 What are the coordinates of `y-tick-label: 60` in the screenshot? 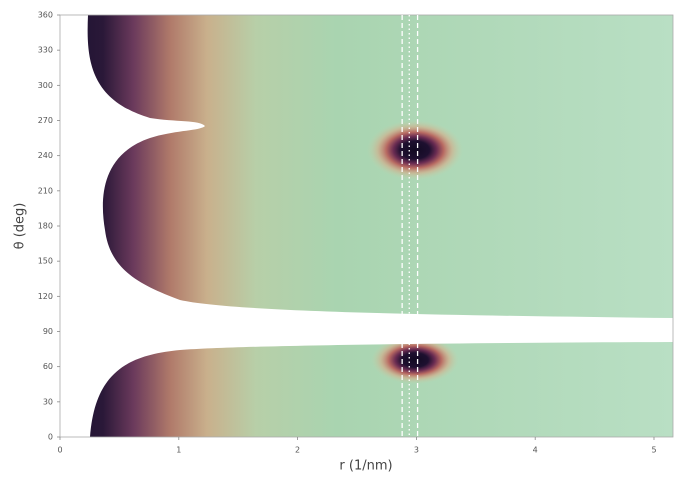 It's located at (48, 366).